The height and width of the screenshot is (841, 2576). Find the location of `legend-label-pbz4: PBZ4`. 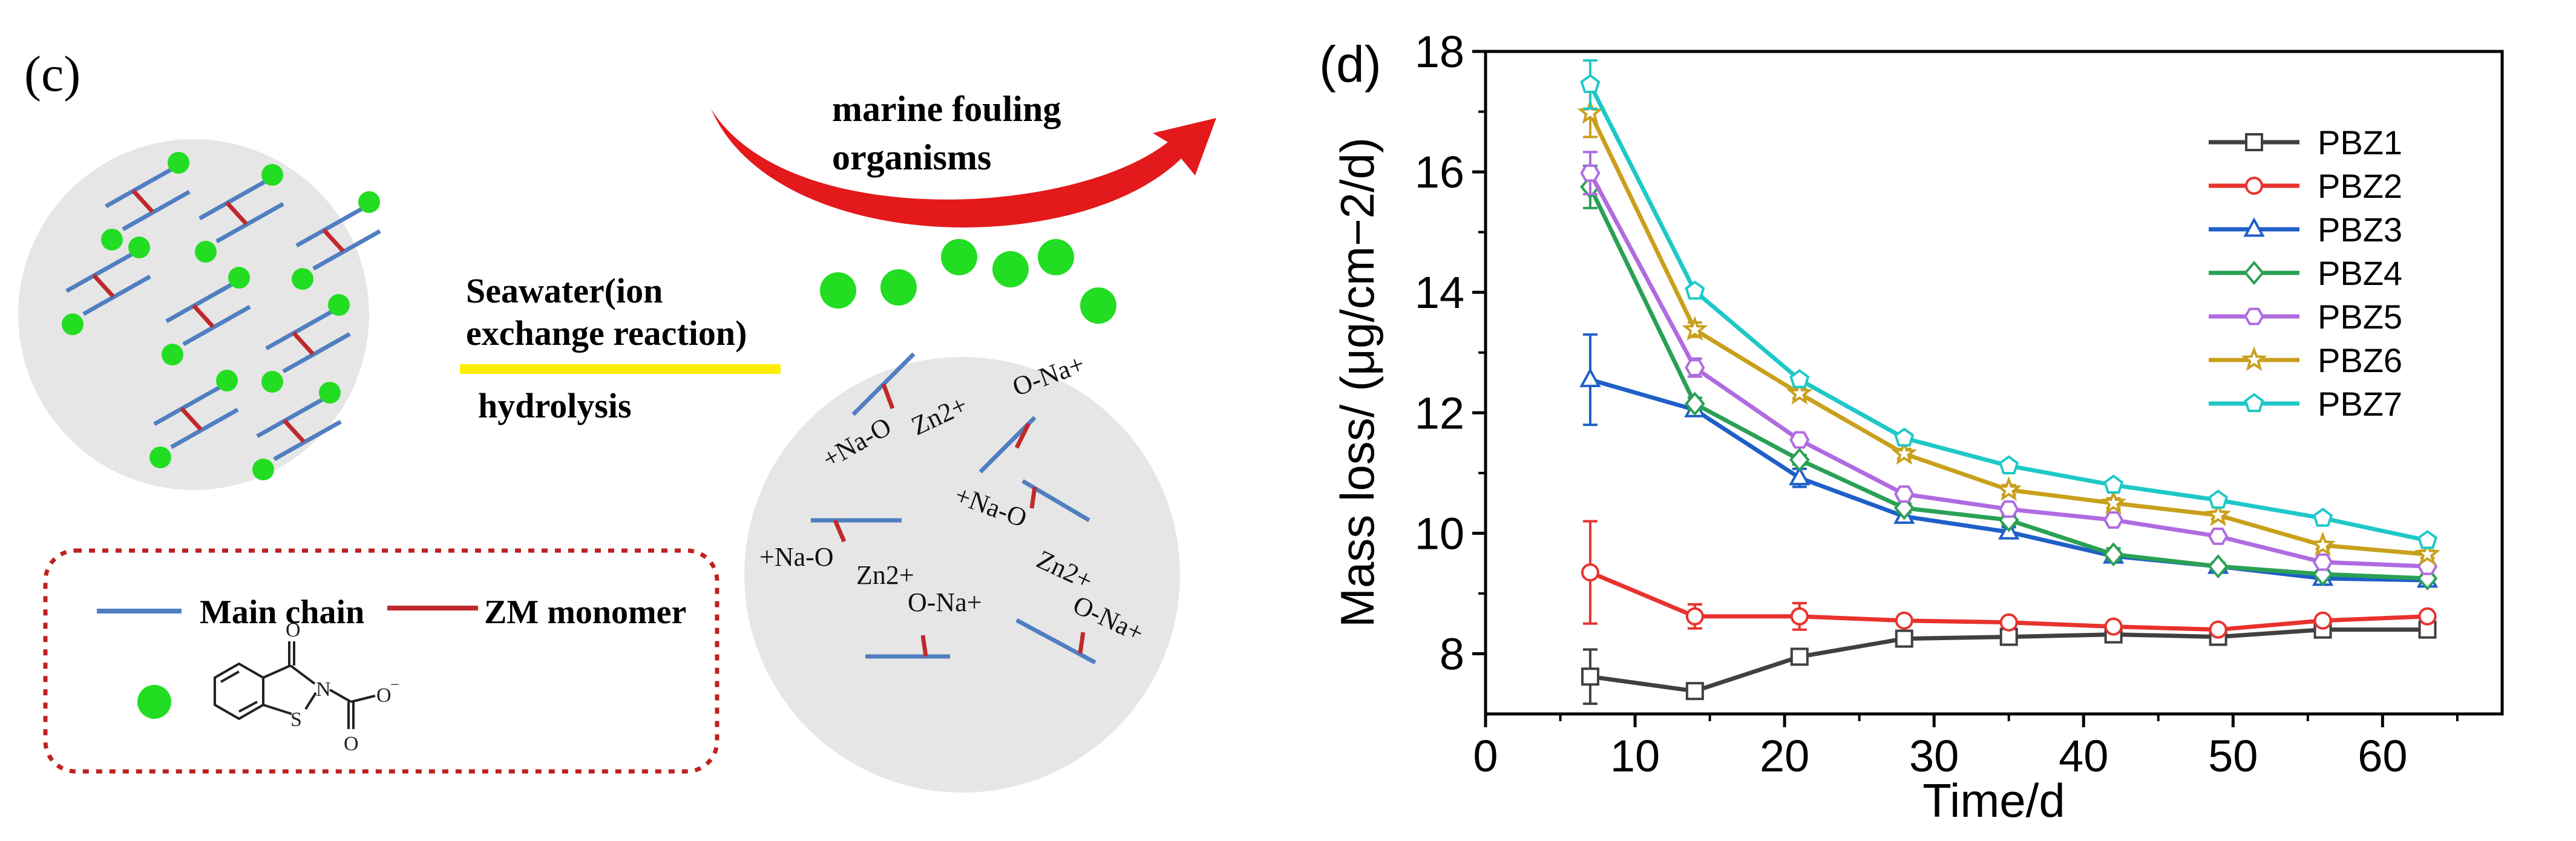

legend-label-pbz4: PBZ4 is located at coordinates (2360, 273).